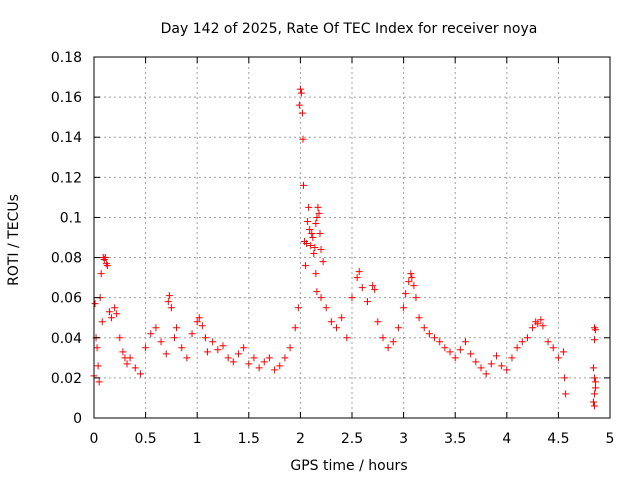 The width and height of the screenshot is (640, 480). Describe the element at coordinates (66, 238) in the screenshot. I see `y-tick-labels: 0 0.02 0.04 0.06 0.08 0.1 0.12 0.14 0.16 0.18` at that location.